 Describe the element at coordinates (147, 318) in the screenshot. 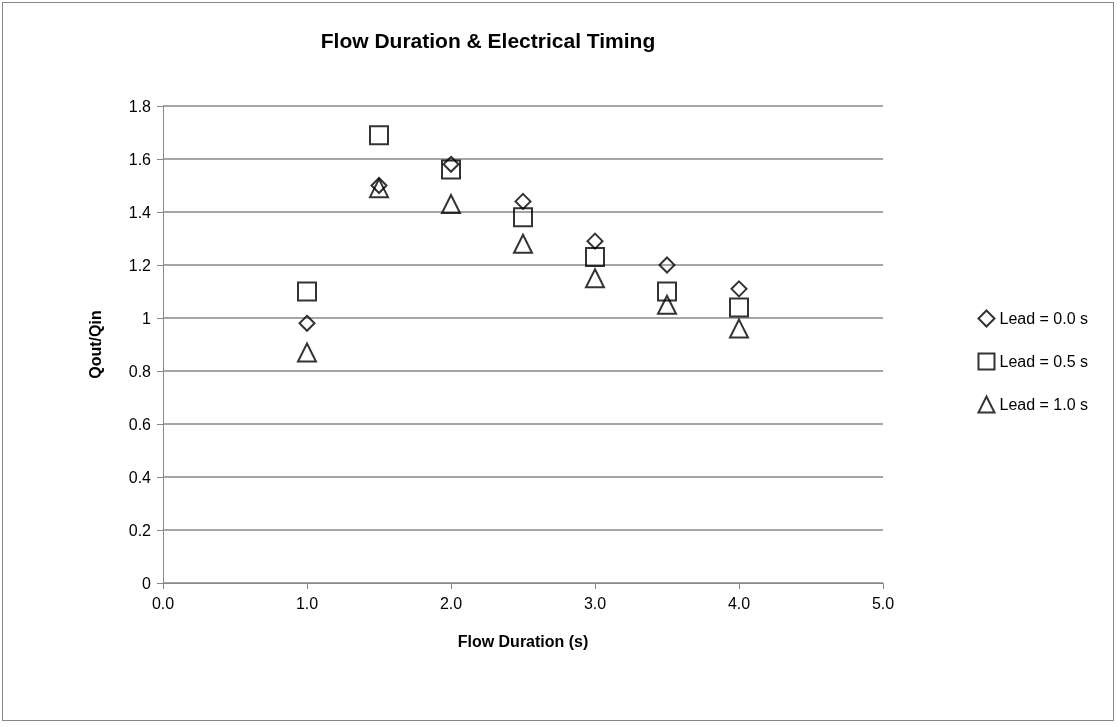

I see `y-tick-label: 1` at that location.